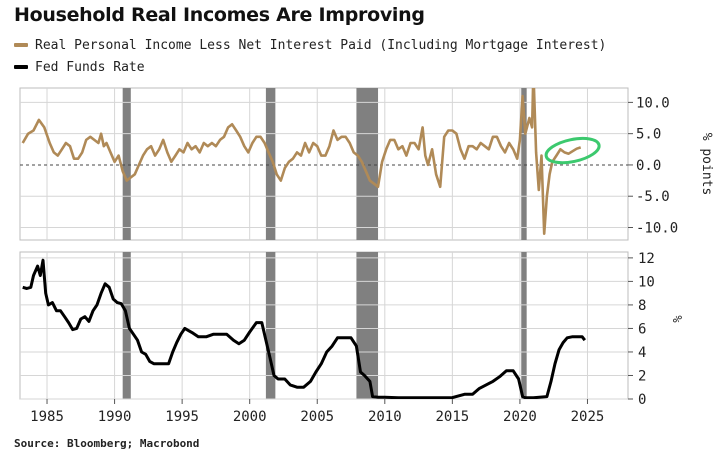  I want to click on legend-label-fed-funds: Fed Funds Rate, so click(90, 67).